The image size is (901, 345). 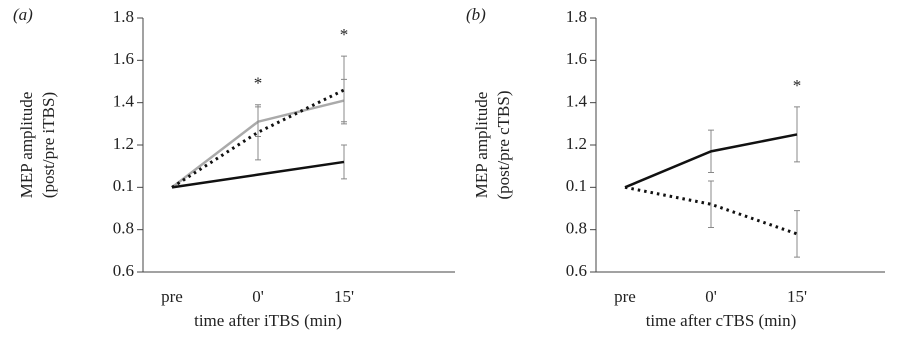 What do you see at coordinates (721, 320) in the screenshot?
I see `x-axis-label: time after cTBS (min)` at bounding box center [721, 320].